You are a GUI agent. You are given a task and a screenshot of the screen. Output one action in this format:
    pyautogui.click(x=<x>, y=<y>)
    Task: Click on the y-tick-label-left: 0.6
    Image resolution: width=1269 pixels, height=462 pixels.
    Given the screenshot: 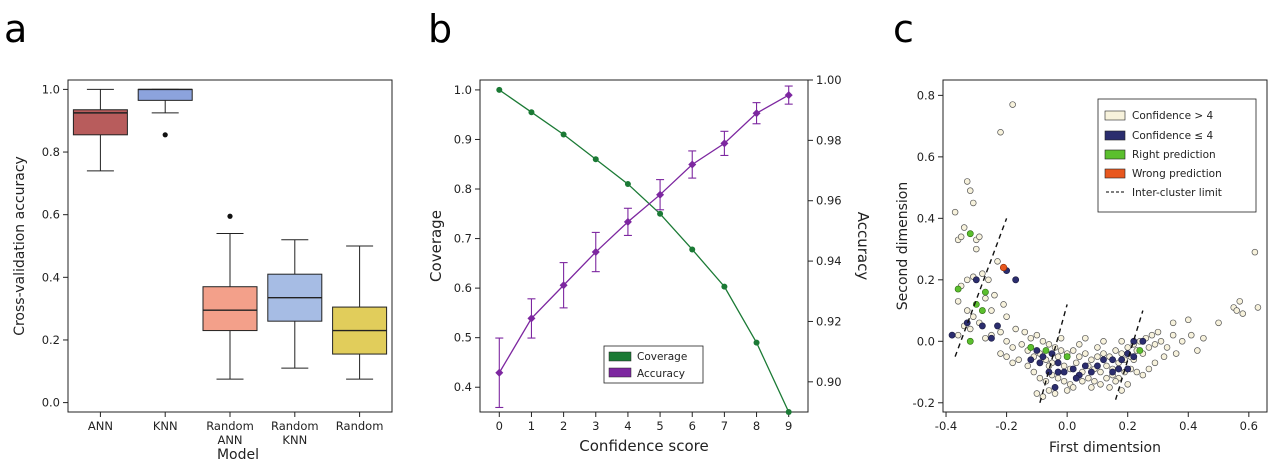 What is the action you would take?
    pyautogui.click(x=463, y=288)
    